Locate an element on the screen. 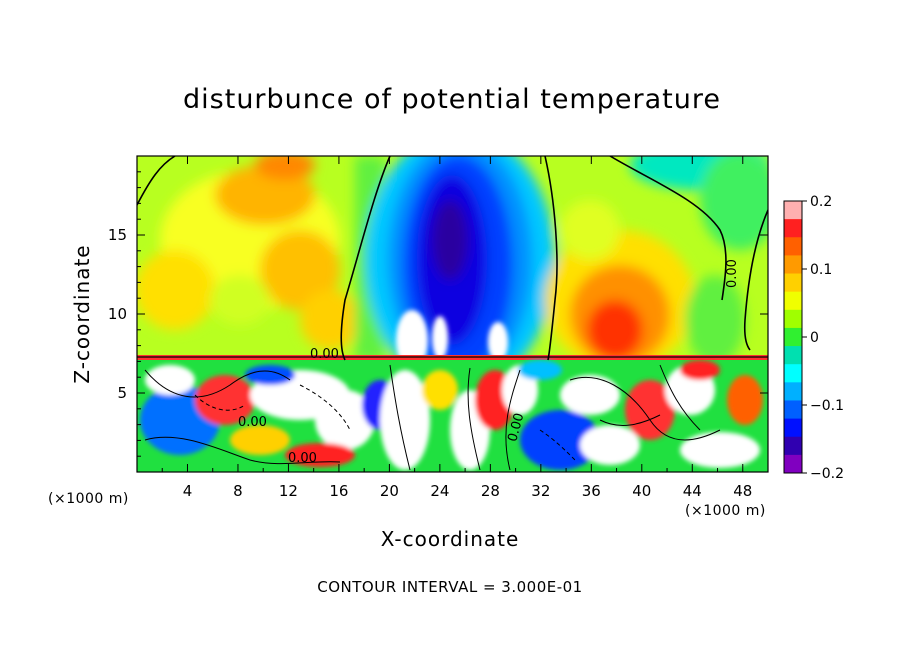 The image size is (904, 654). y-axis-label: Z-coordinate is located at coordinates (82, 314).